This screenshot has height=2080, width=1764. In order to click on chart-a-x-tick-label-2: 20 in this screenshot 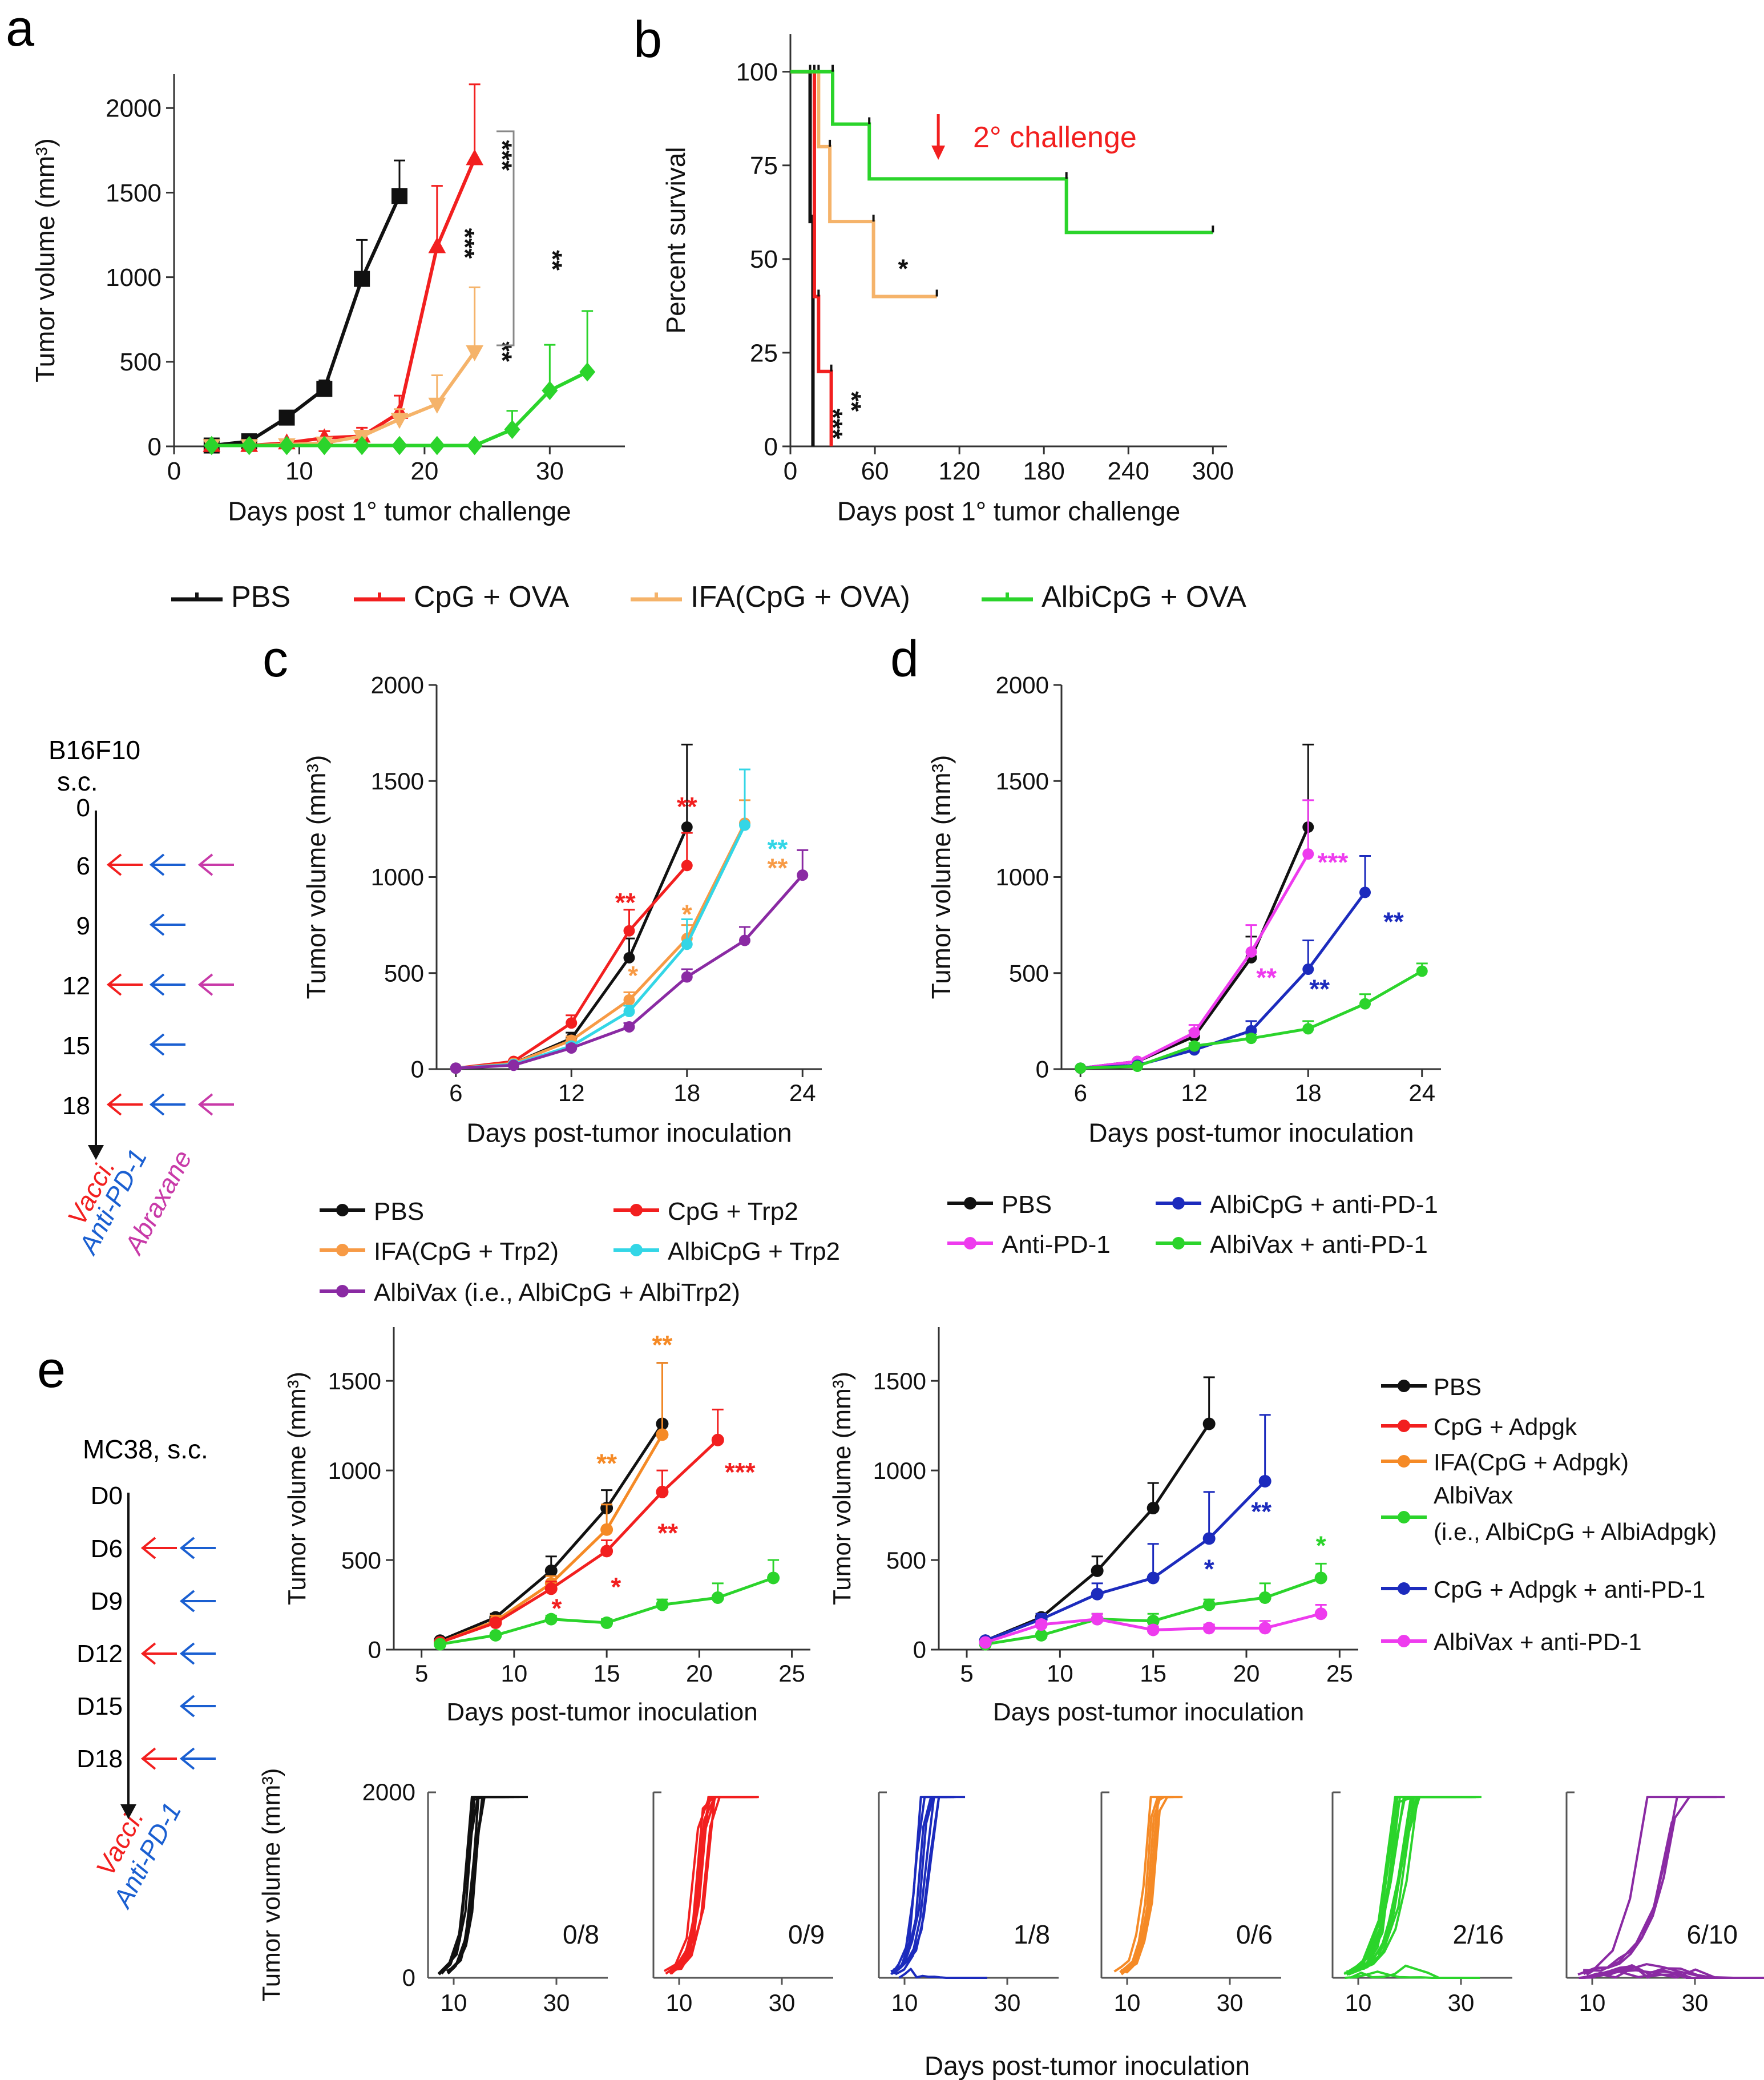, I will do `click(424, 471)`.